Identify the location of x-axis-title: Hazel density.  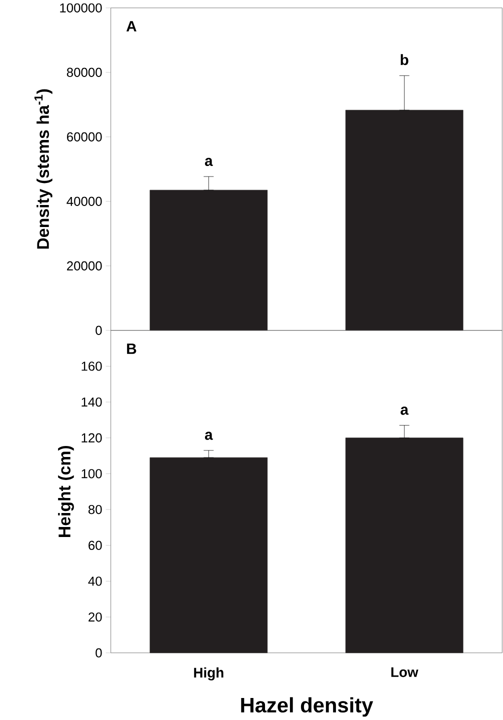
(307, 707).